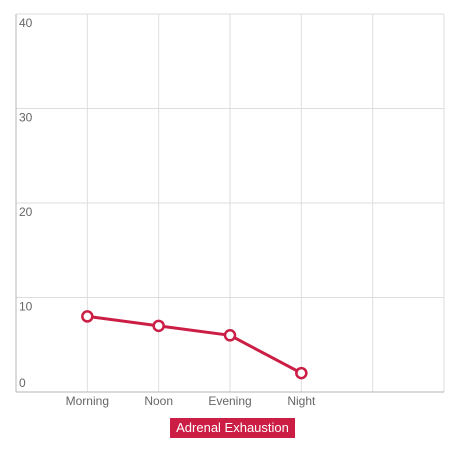 This screenshot has width=465, height=453. Describe the element at coordinates (230, 335) in the screenshot. I see `data-point-evening` at that location.